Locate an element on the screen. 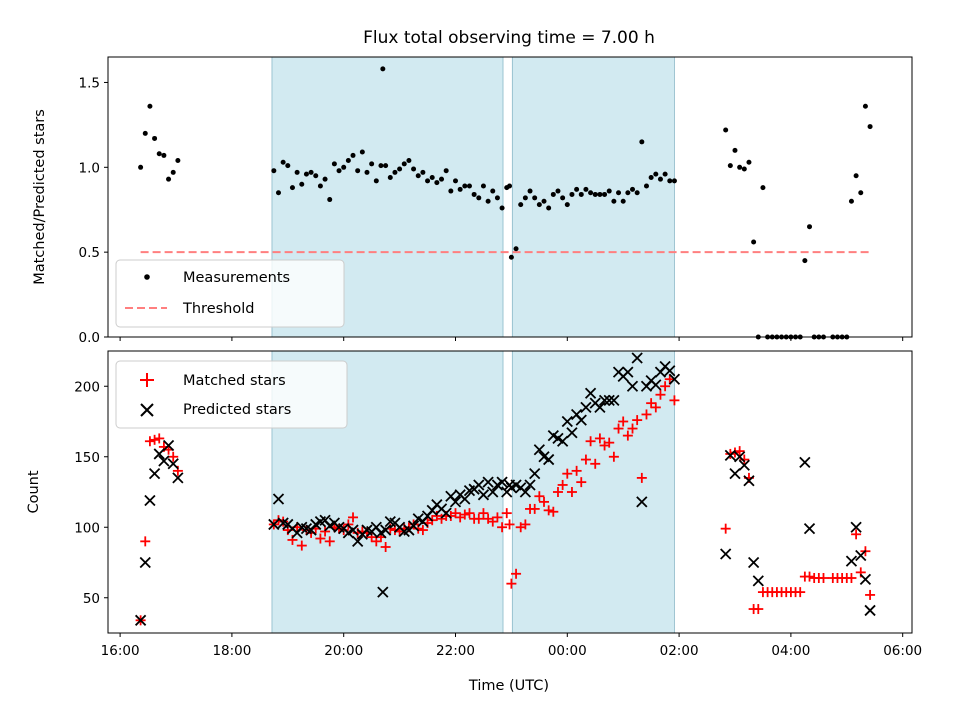  top-x-ticks is located at coordinates (511, 339).